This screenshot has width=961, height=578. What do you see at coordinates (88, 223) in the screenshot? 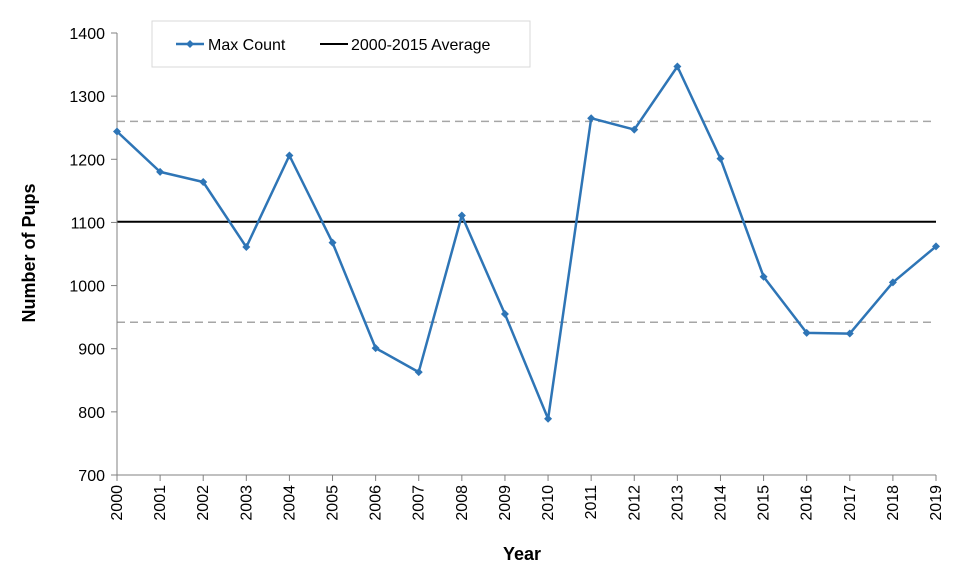
I see `y-tick-label: 1100` at bounding box center [88, 223].